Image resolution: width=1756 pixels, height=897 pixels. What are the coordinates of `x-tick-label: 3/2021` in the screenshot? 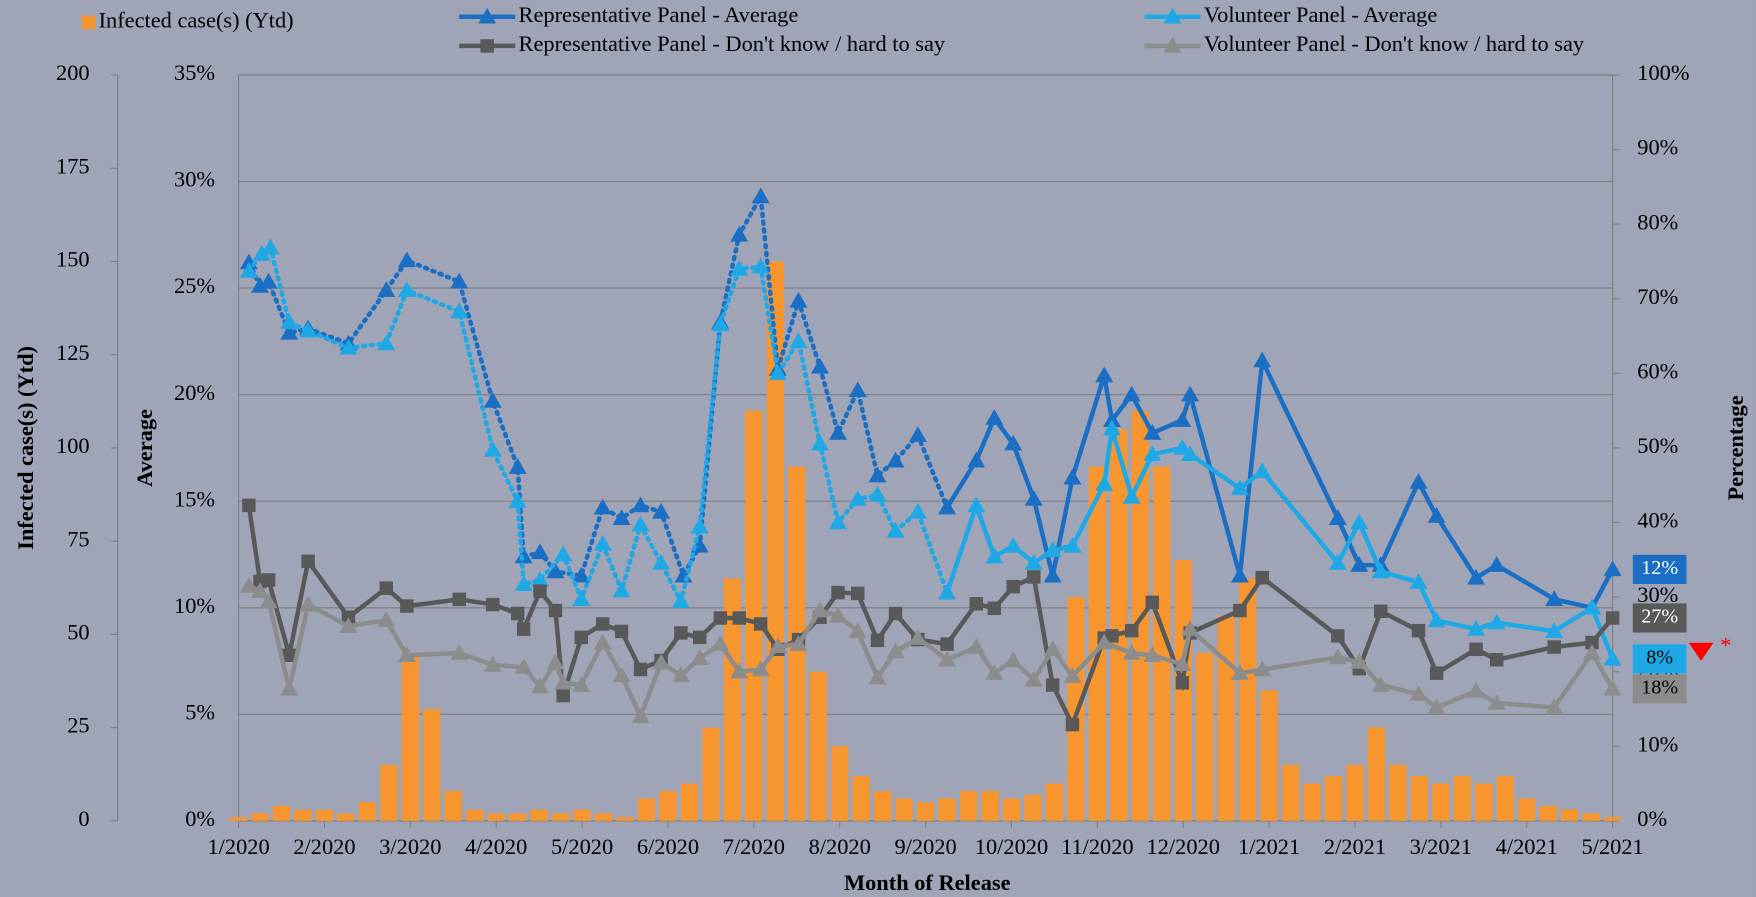 It's located at (1441, 846).